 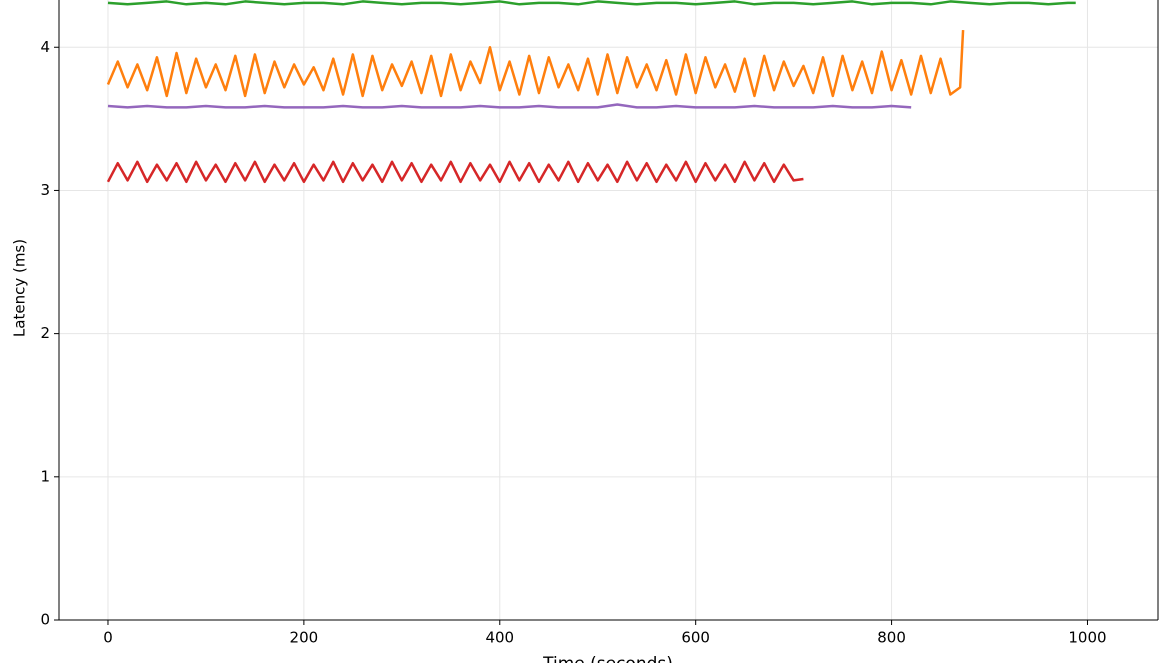 What do you see at coordinates (45, 47) in the screenshot?
I see `y-tick-label: 4` at bounding box center [45, 47].